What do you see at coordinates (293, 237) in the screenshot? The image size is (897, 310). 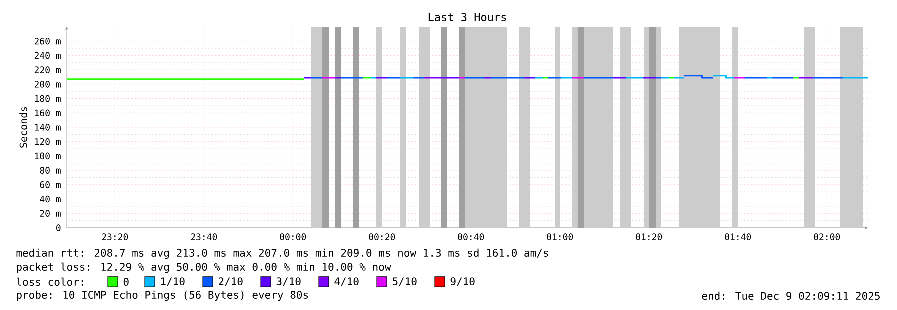 I see `x-tick-label: 00:00` at bounding box center [293, 237].